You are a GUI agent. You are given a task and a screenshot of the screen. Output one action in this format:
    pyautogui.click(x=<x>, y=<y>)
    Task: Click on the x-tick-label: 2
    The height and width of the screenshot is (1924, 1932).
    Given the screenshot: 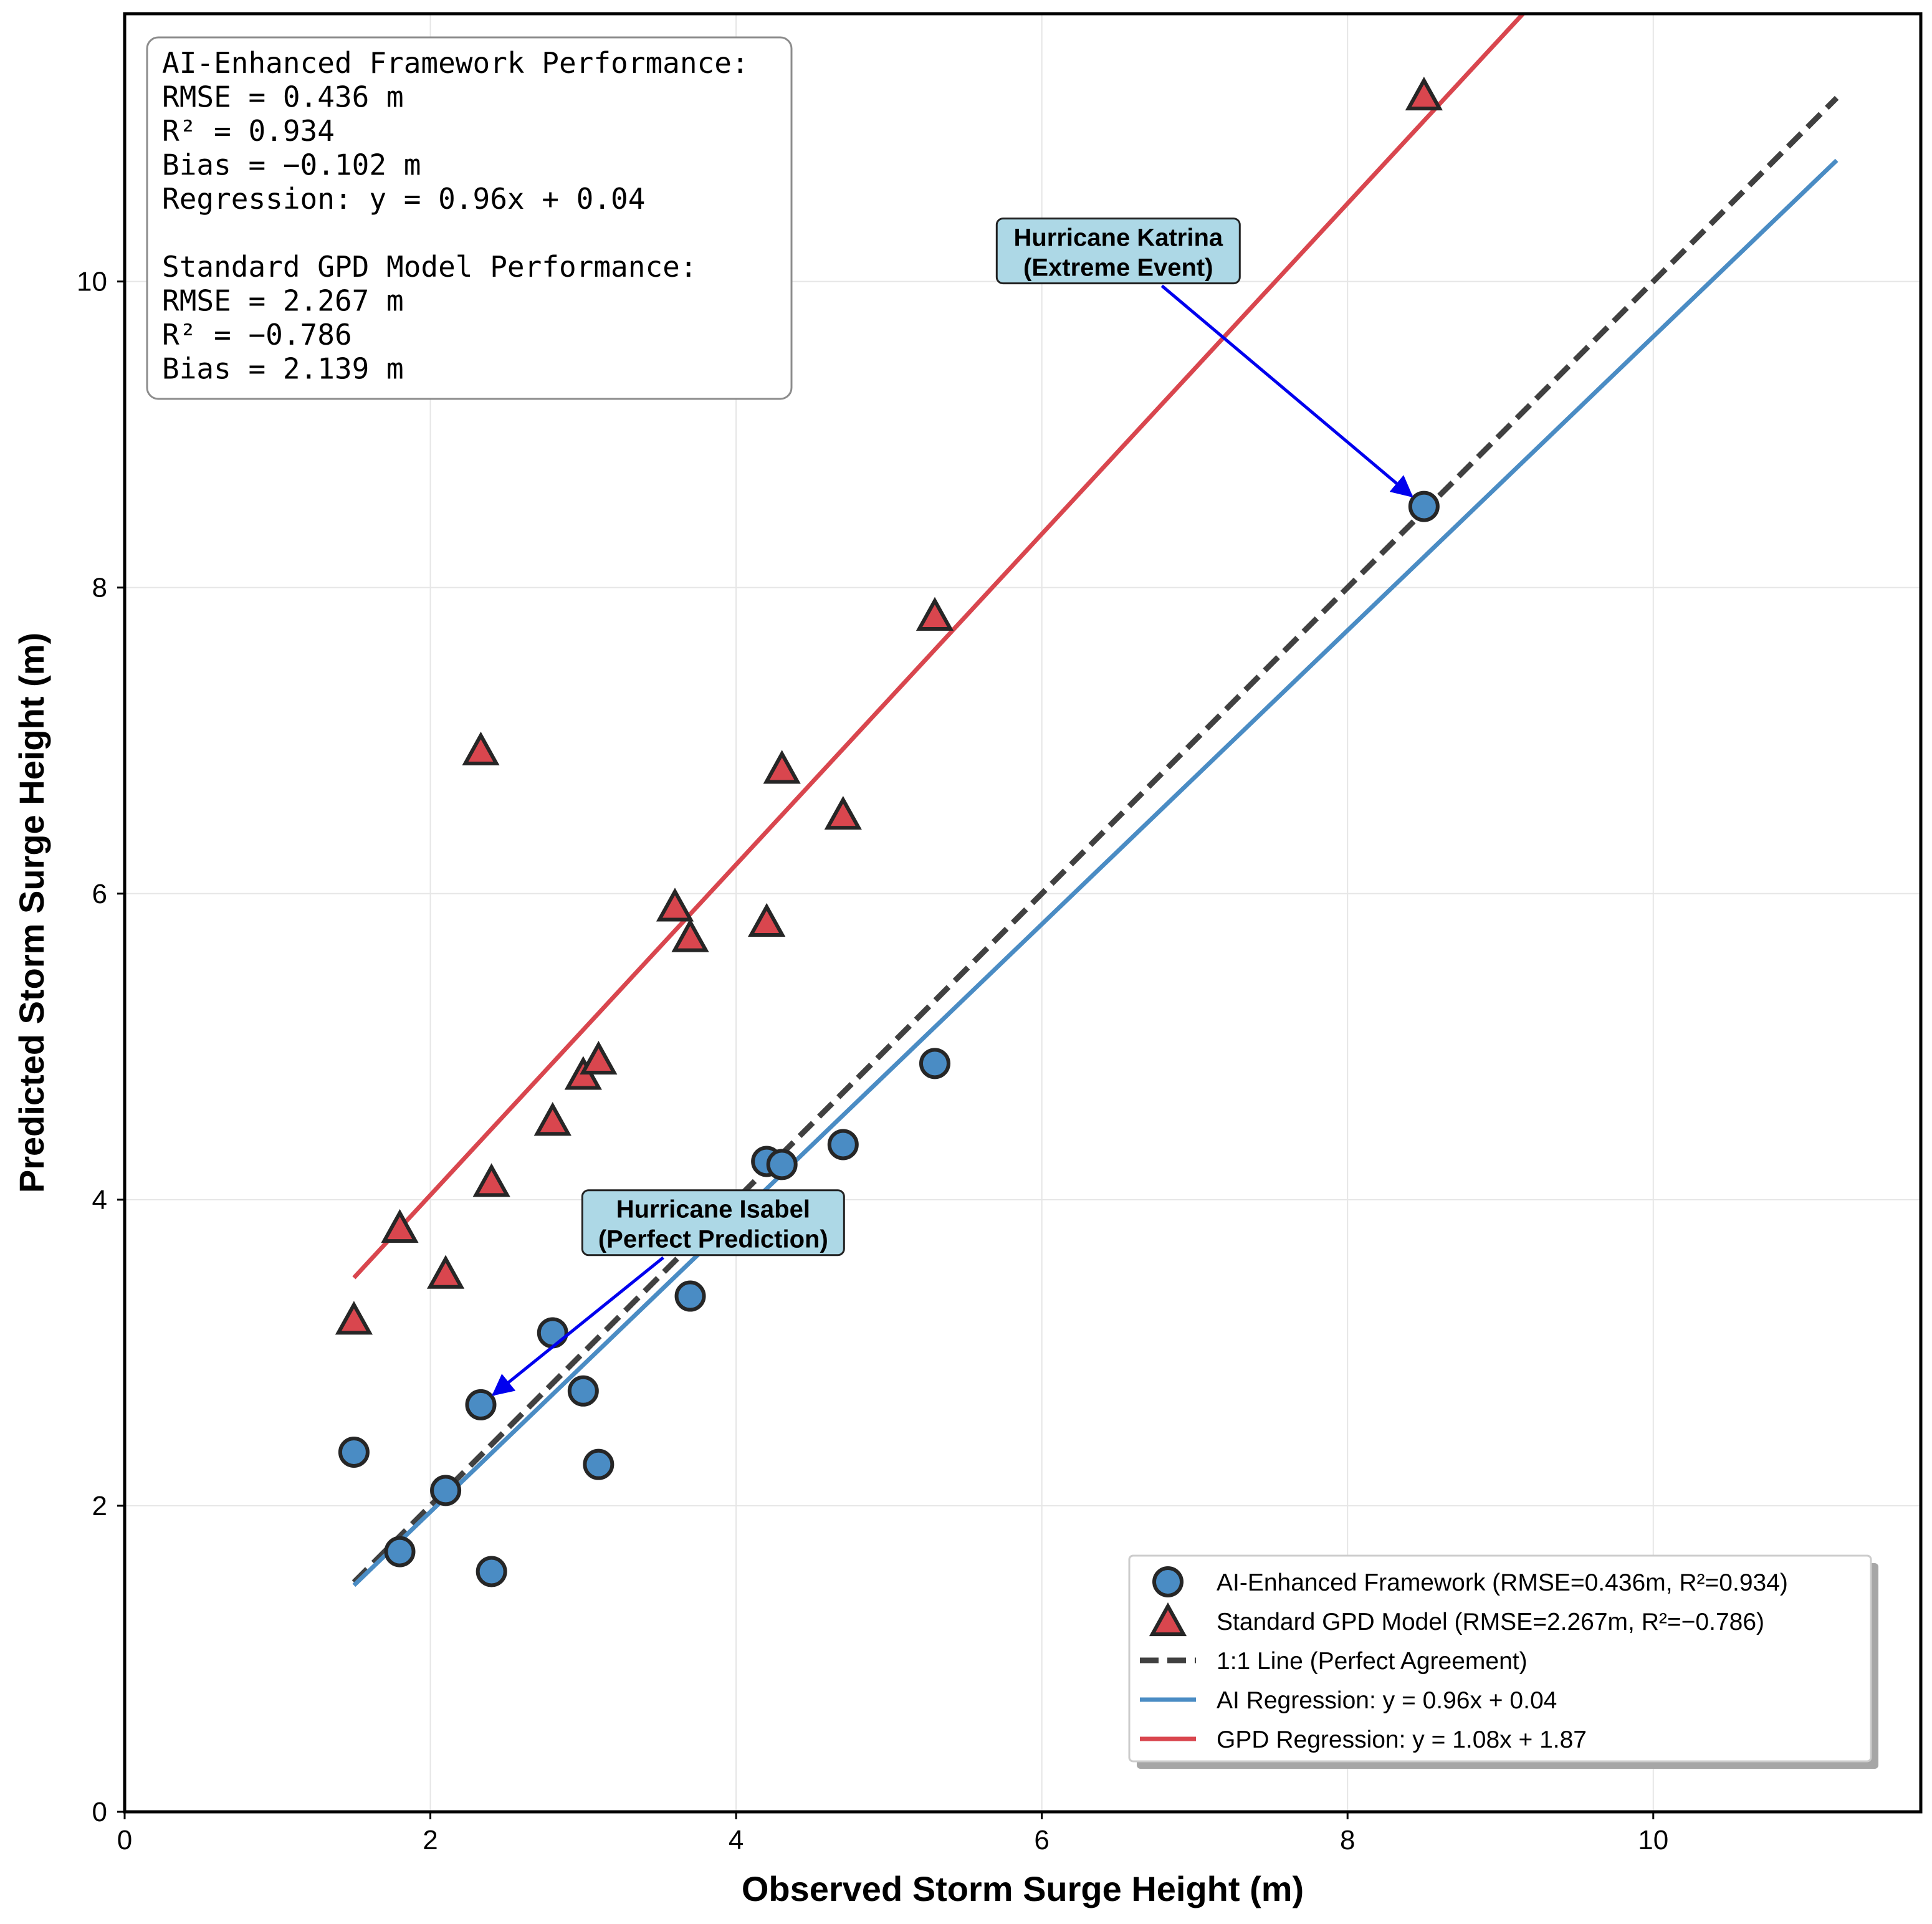 What is the action you would take?
    pyautogui.click(x=430, y=1840)
    